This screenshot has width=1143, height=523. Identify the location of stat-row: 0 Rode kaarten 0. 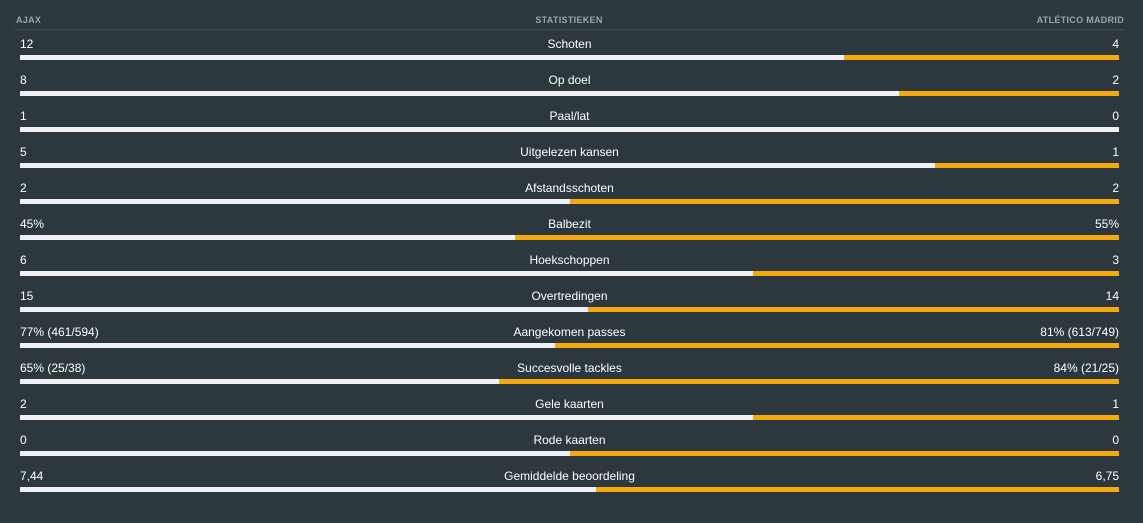
(569, 448).